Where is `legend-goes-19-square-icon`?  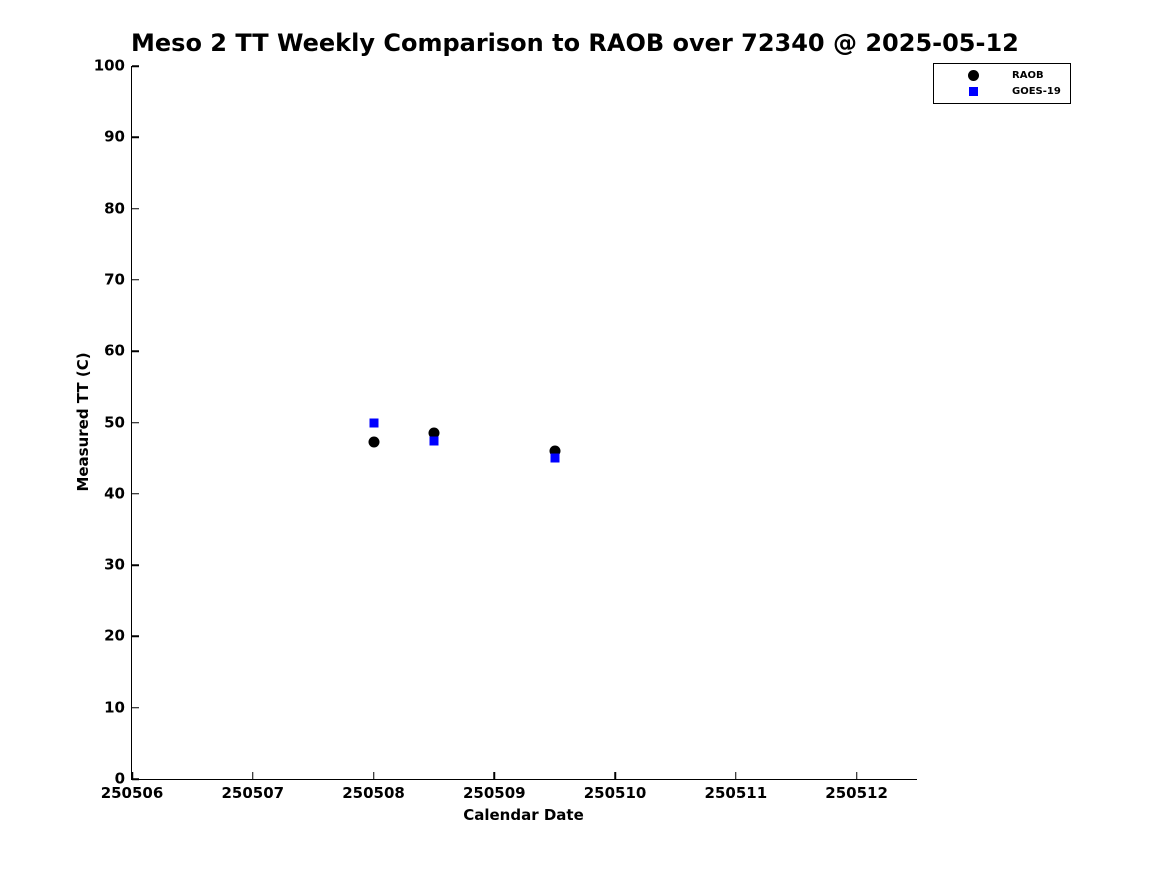 legend-goes-19-square-icon is located at coordinates (973, 91).